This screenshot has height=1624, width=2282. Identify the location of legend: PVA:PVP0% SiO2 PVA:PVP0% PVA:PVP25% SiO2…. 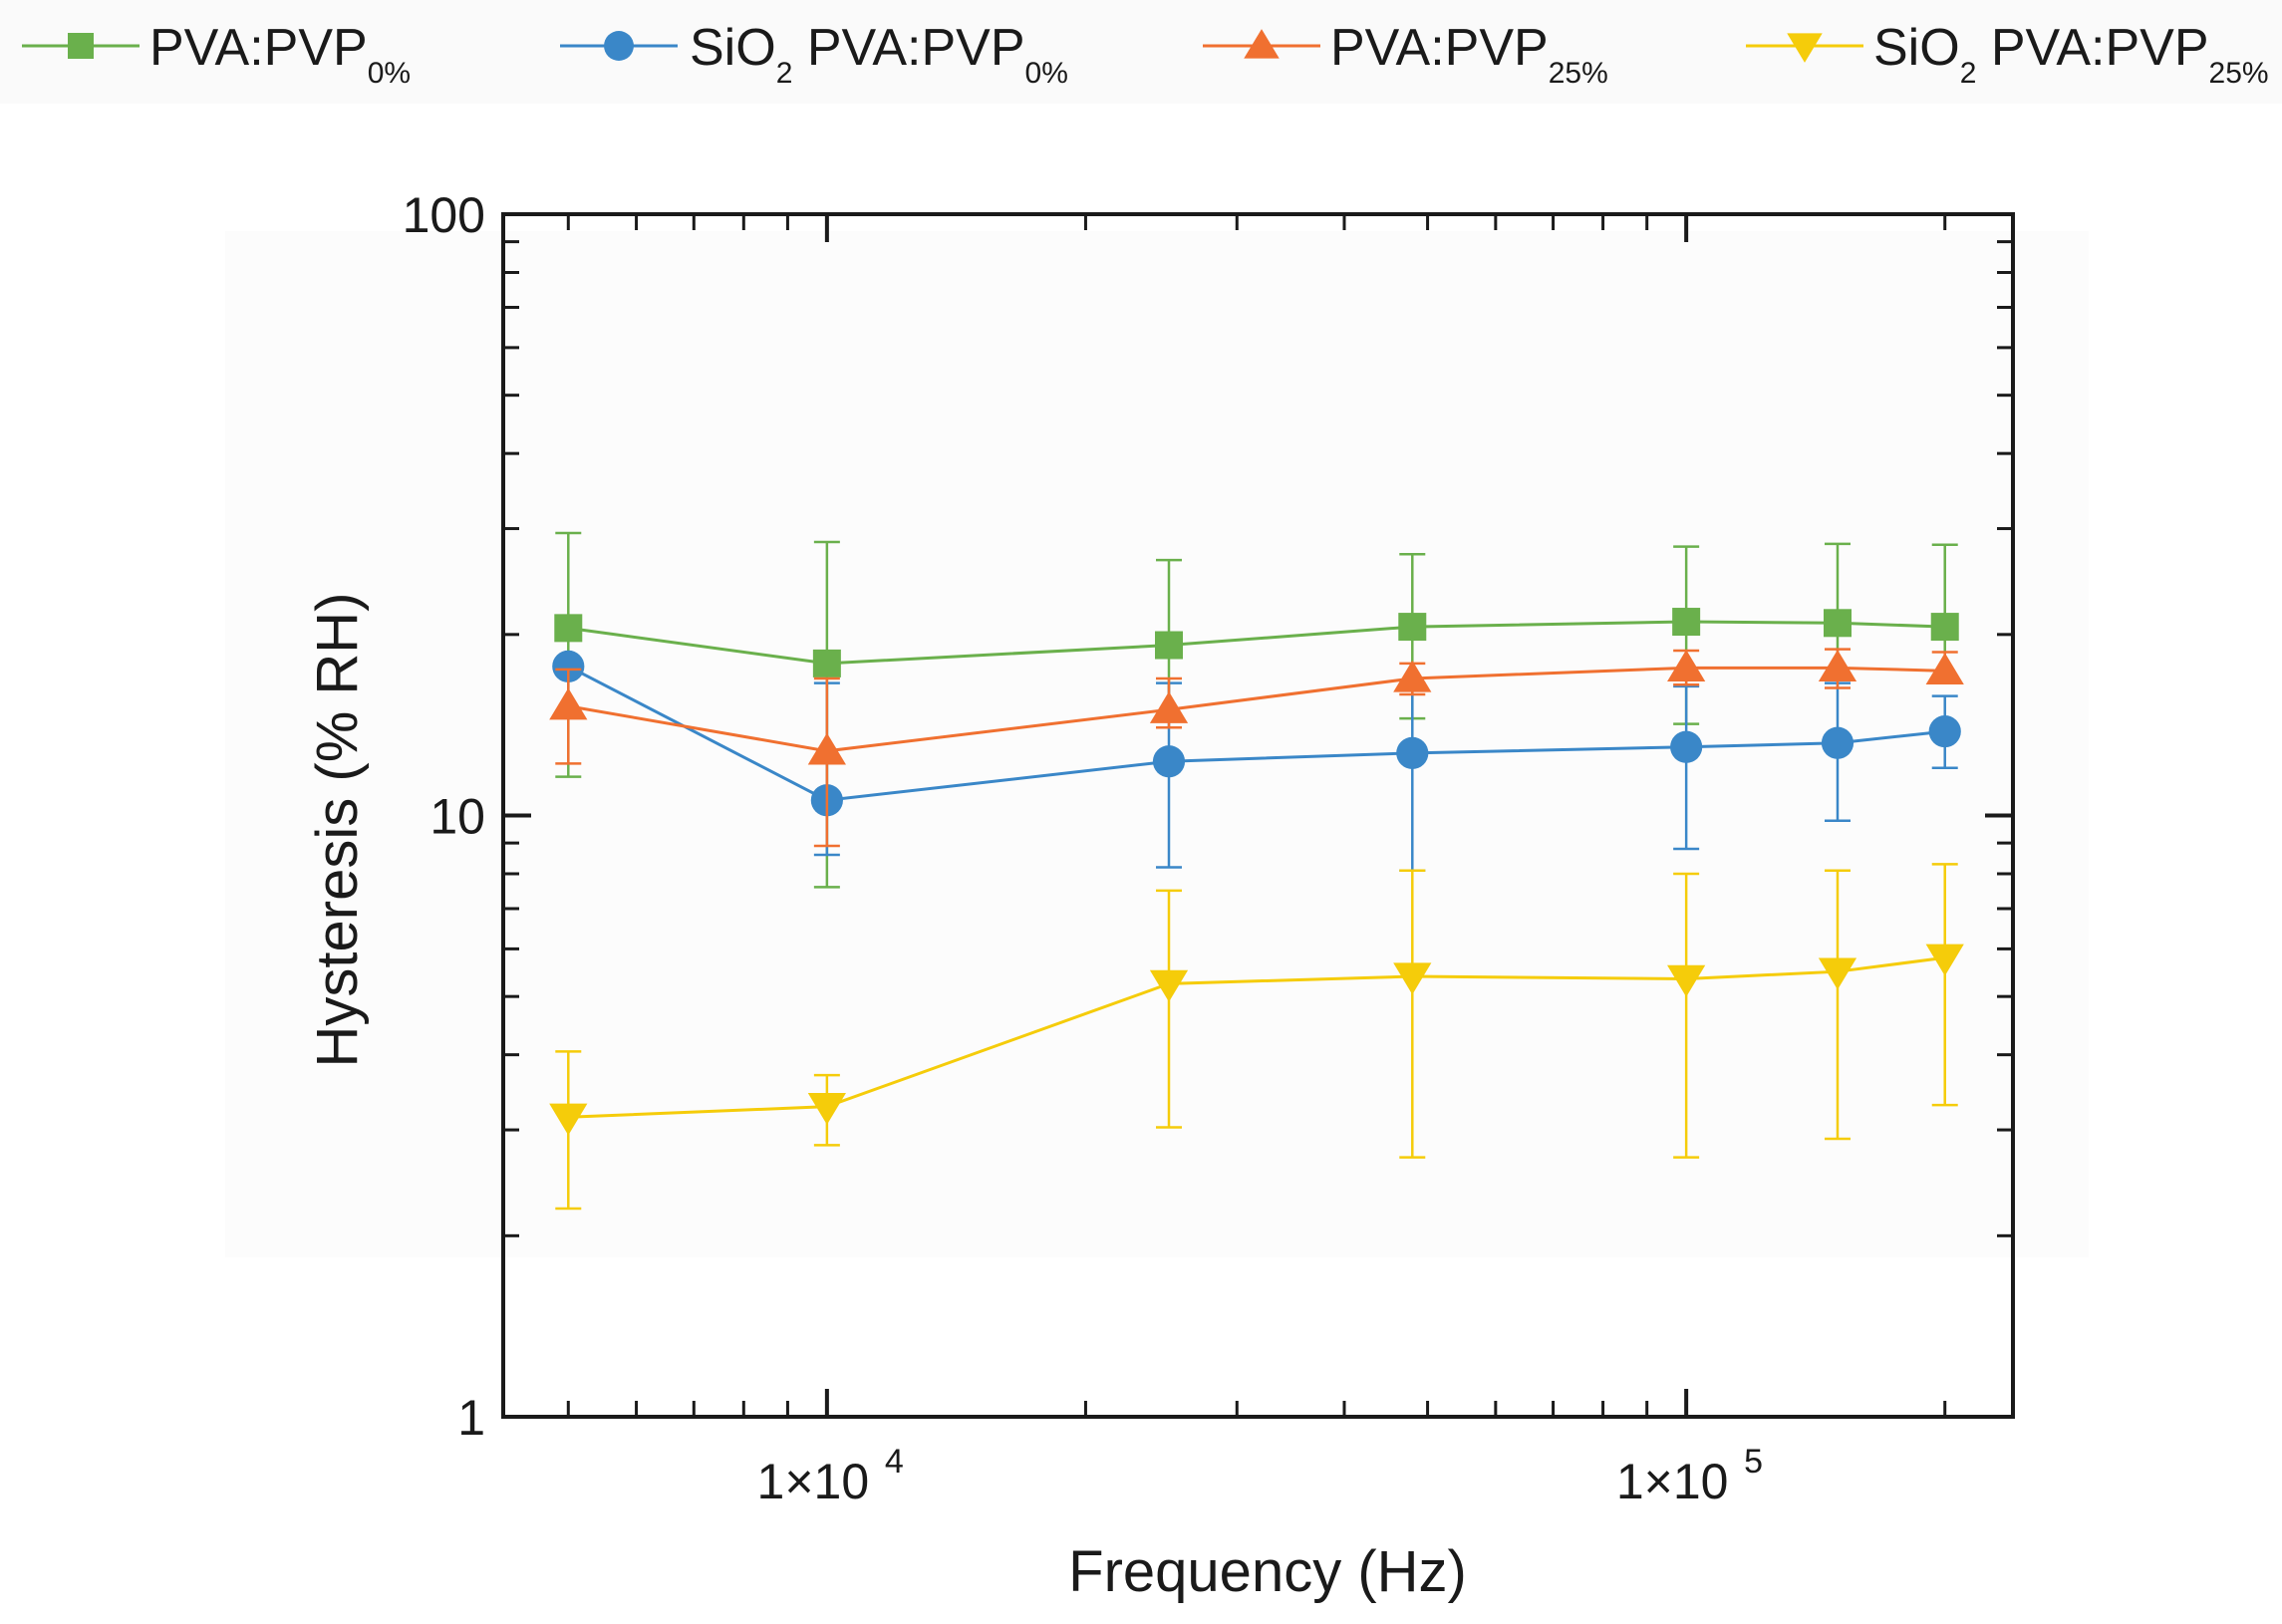
(1141, 52).